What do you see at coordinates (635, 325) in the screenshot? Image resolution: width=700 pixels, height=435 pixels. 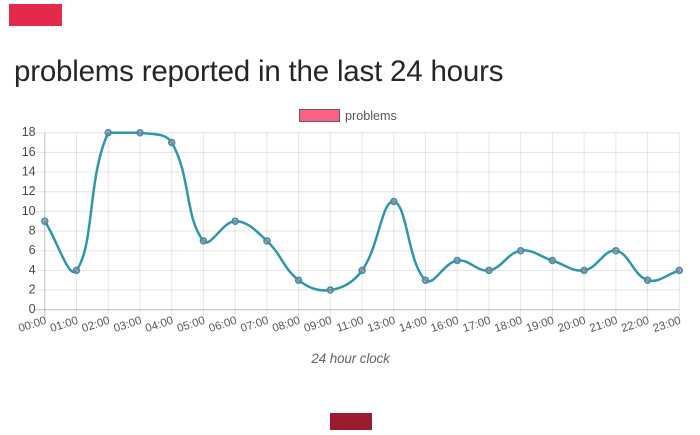 I see `svg-text: 22:00` at bounding box center [635, 325].